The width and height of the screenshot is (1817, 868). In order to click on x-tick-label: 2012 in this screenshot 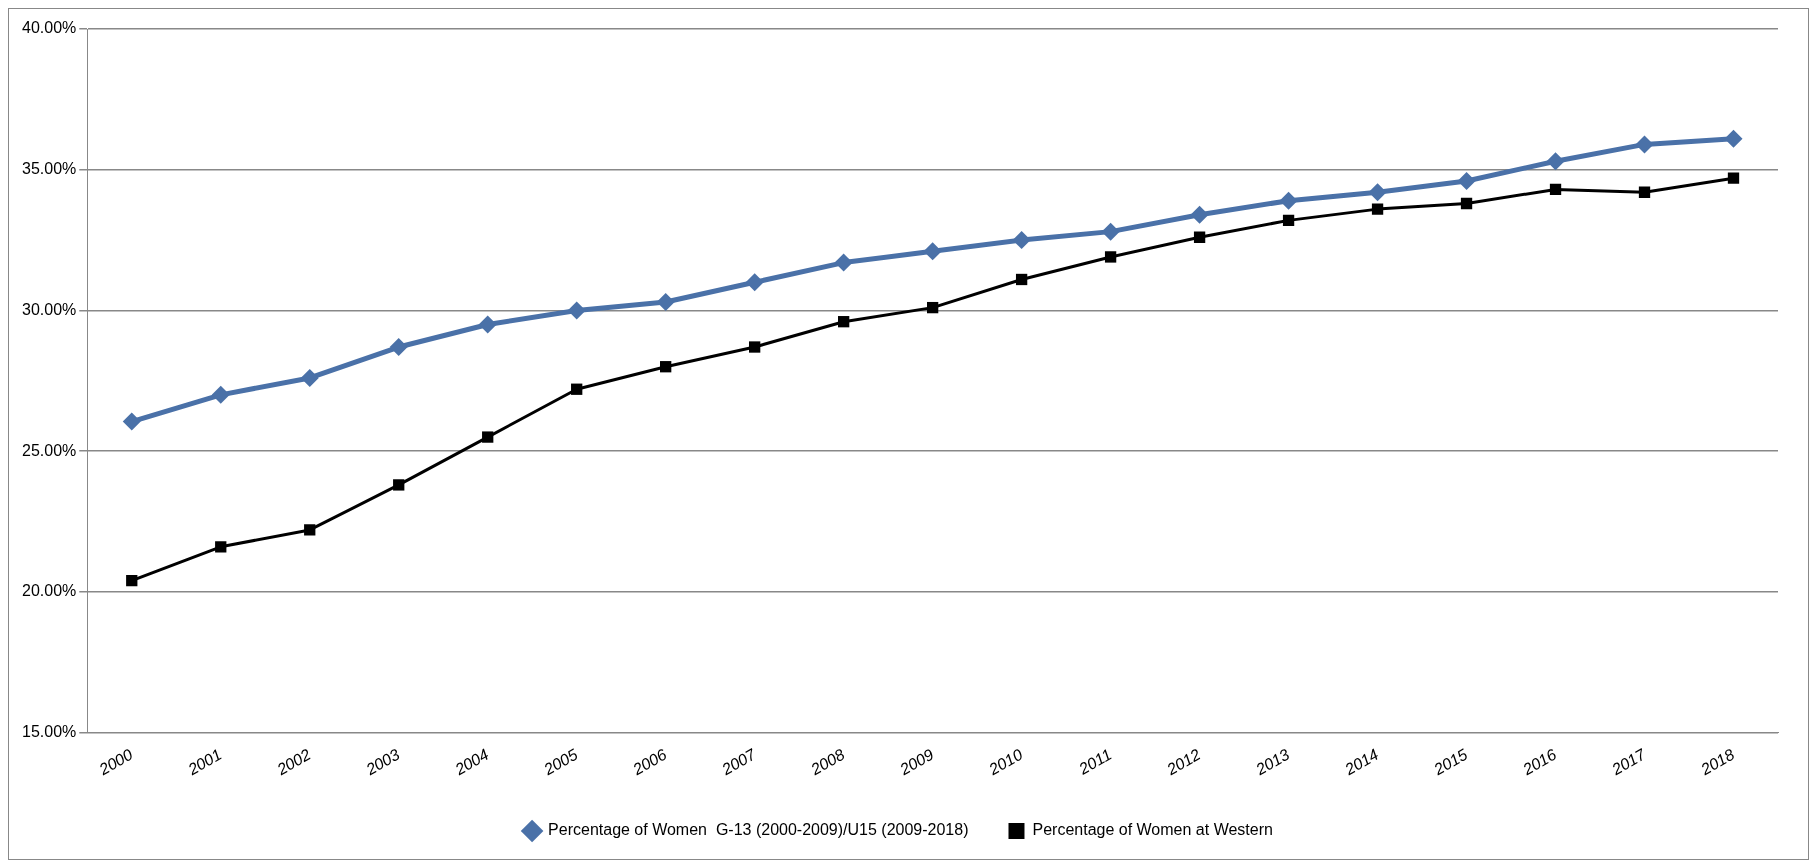, I will do `click(1183, 762)`.